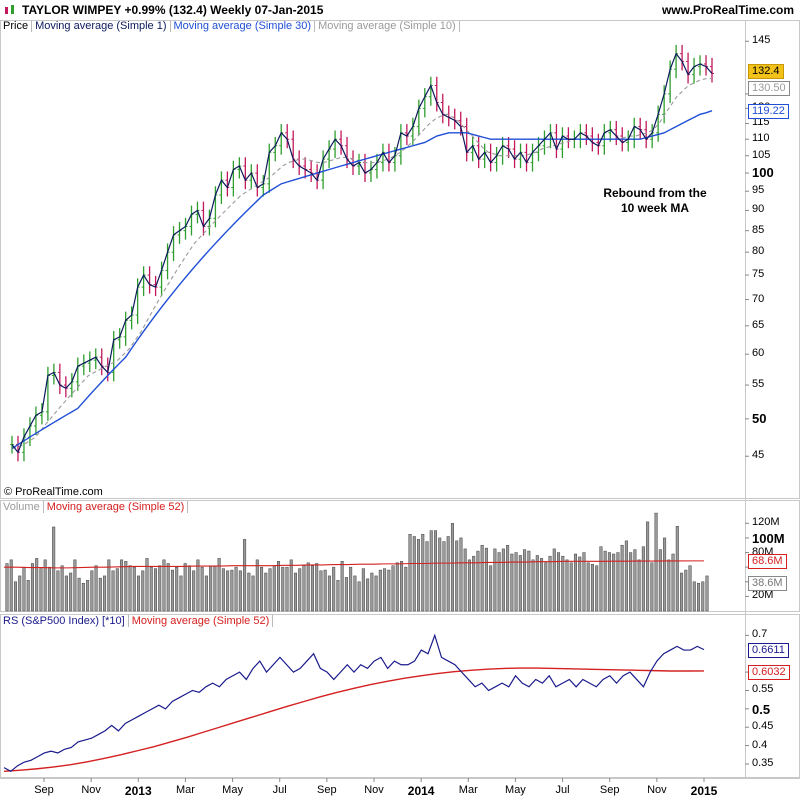 The width and height of the screenshot is (800, 800). What do you see at coordinates (759, 418) in the screenshot?
I see `price-tick-label: 50` at bounding box center [759, 418].